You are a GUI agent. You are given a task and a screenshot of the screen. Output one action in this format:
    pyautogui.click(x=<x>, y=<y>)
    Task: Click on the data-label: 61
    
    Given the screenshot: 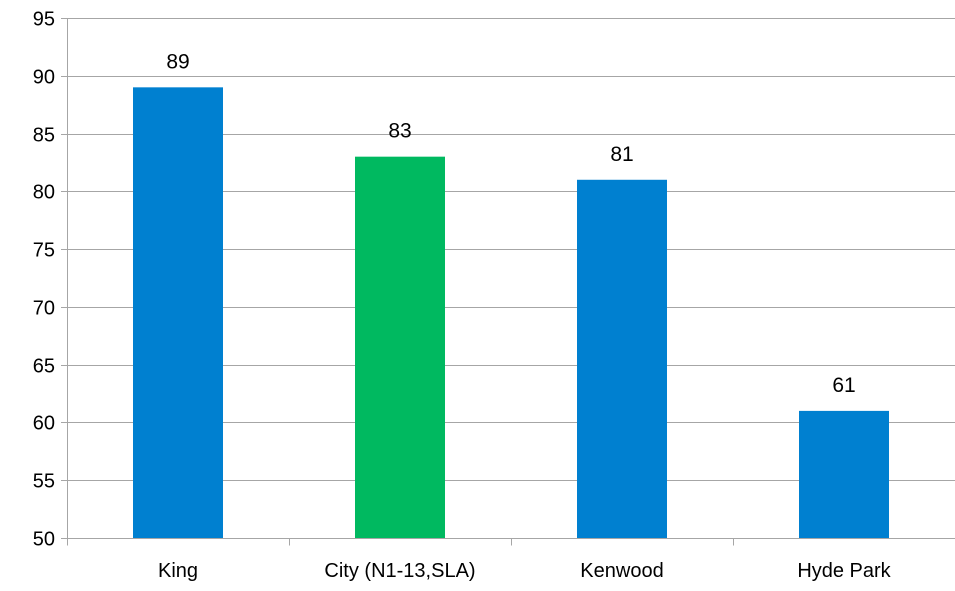 What is the action you would take?
    pyautogui.click(x=843, y=385)
    